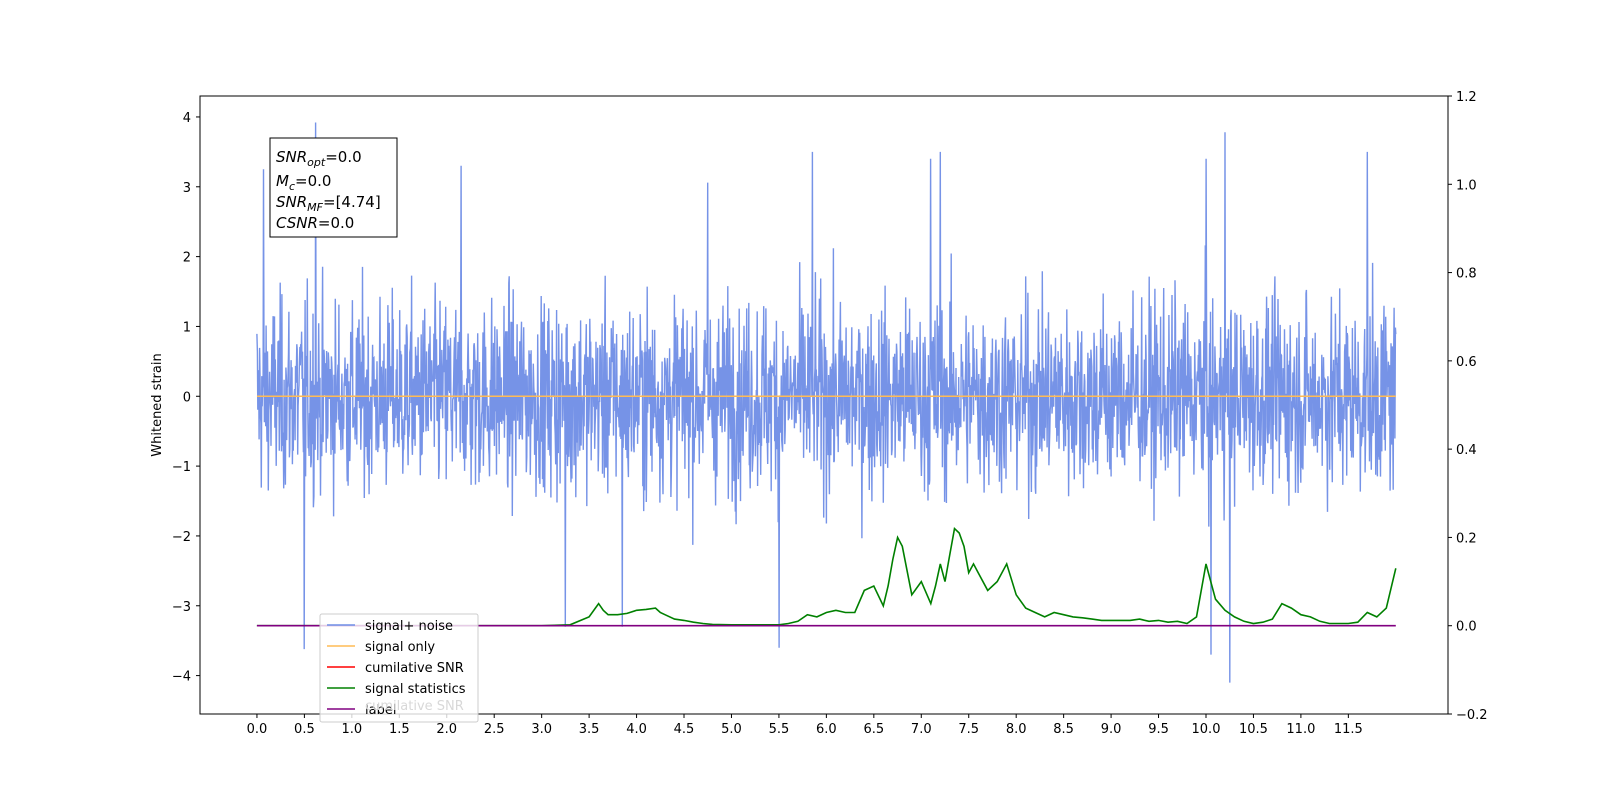 Image resolution: width=1600 pixels, height=800 pixels. Describe the element at coordinates (380, 710) in the screenshot. I see `legend-label: label` at that location.